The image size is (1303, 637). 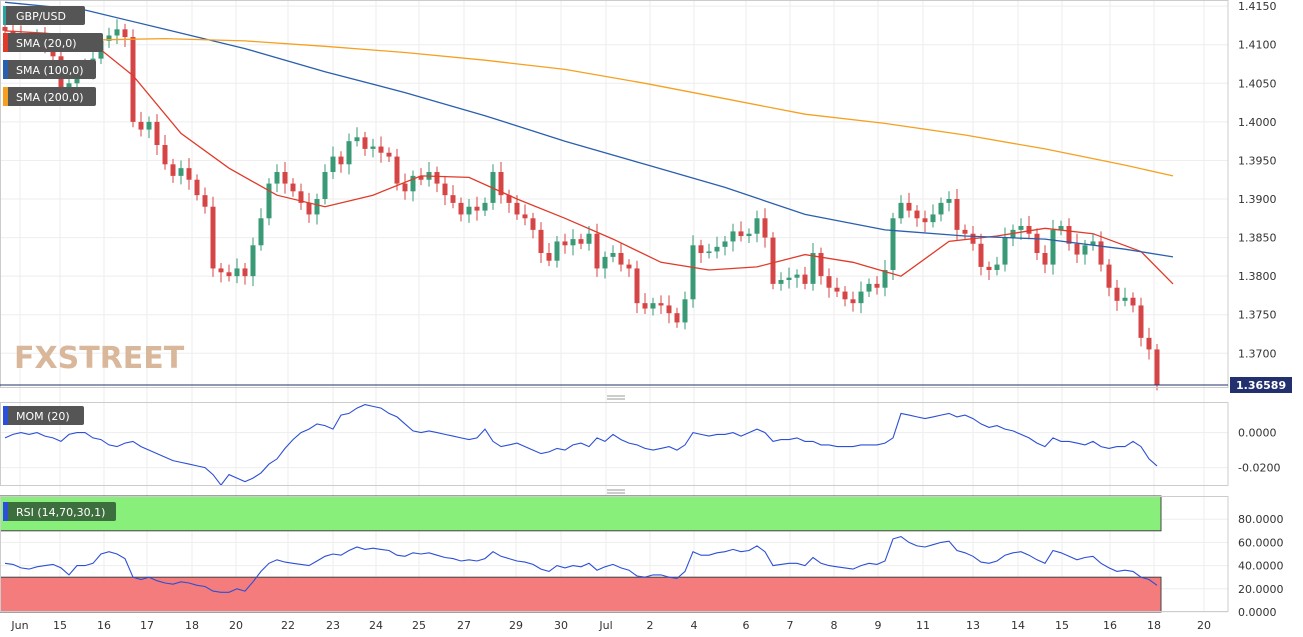 What do you see at coordinates (646, 384) in the screenshot?
I see `last-price-marker: 1.36589` at bounding box center [646, 384].